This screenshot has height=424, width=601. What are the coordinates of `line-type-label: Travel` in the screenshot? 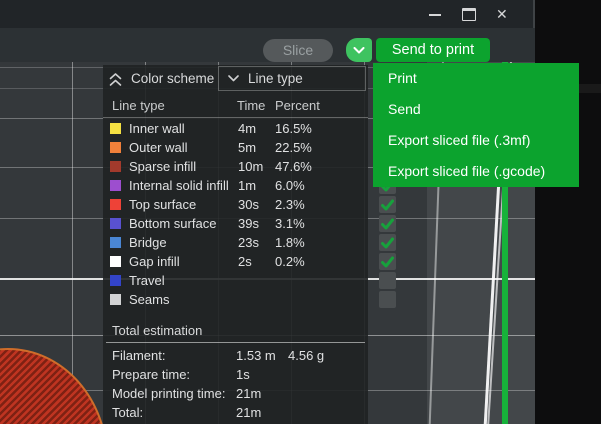 It's located at (147, 280).